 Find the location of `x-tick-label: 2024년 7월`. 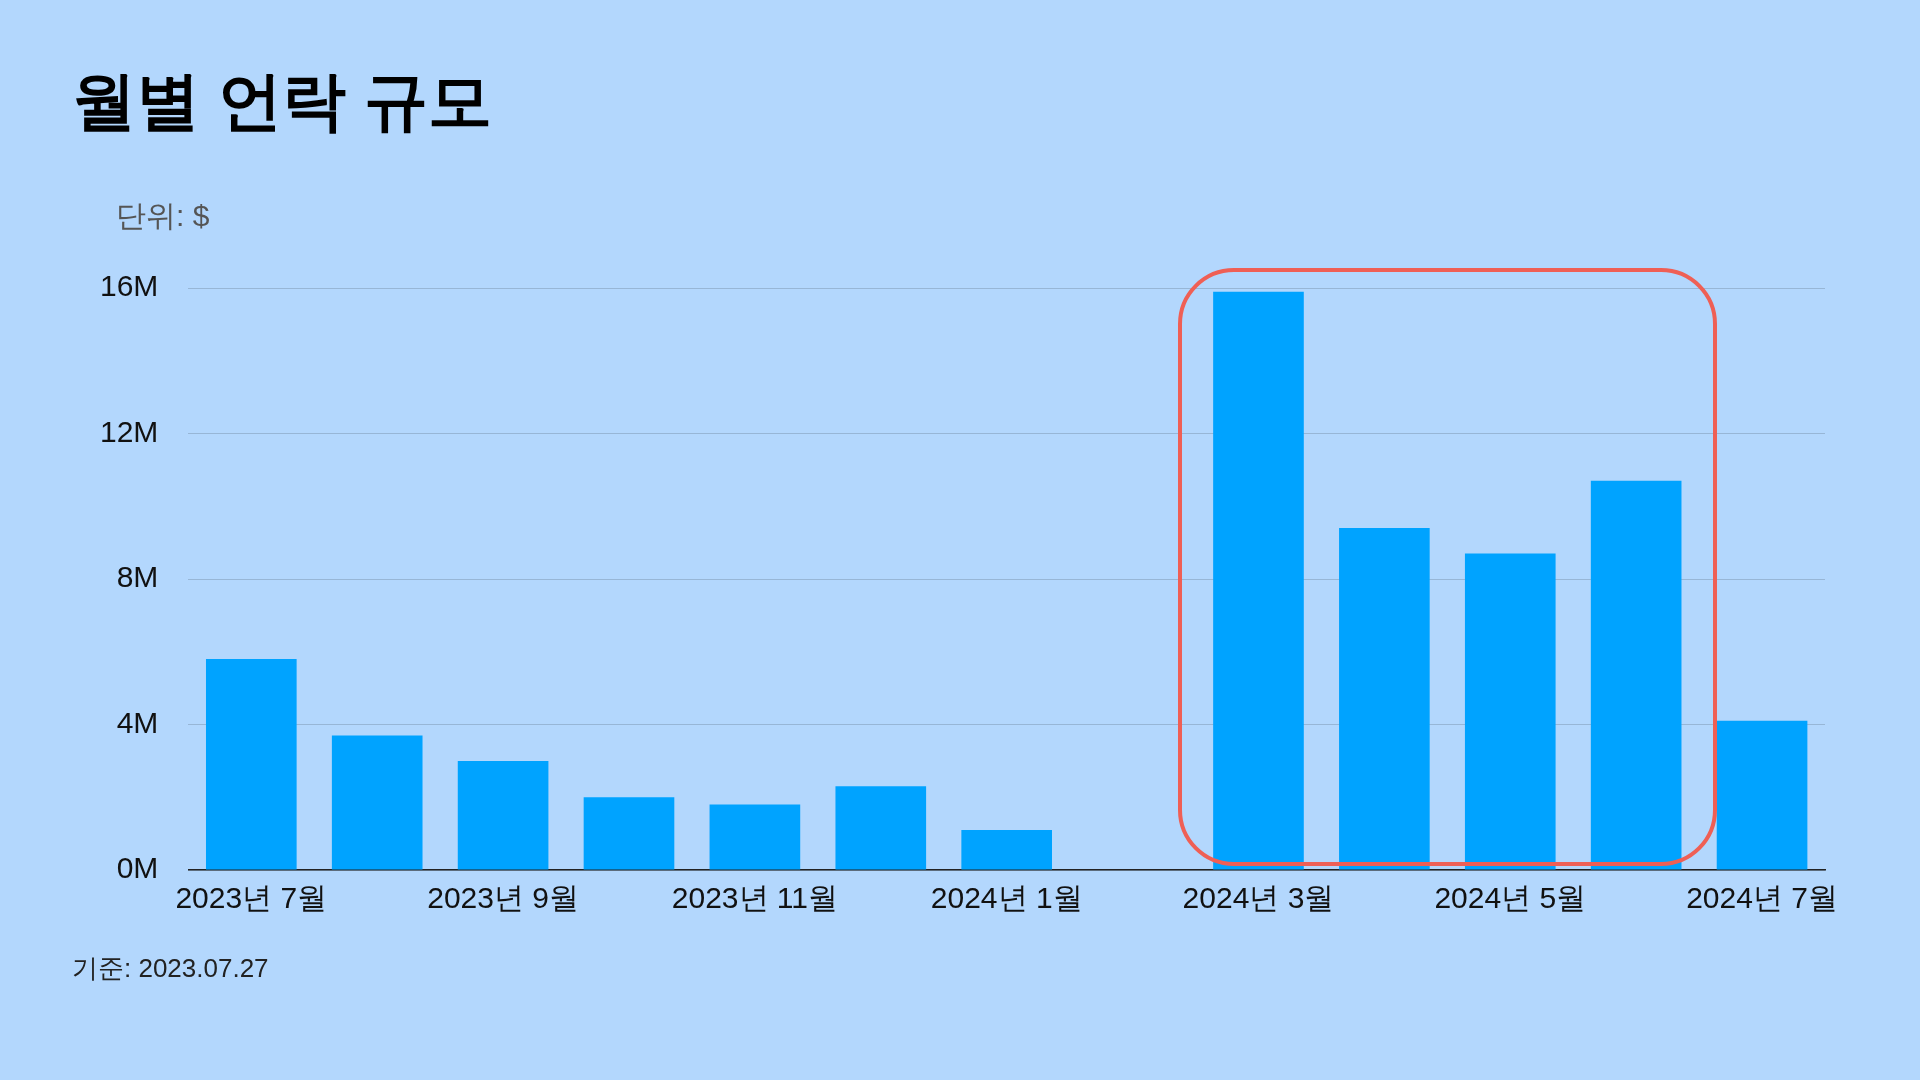

x-tick-label: 2024년 7월 is located at coordinates (1762, 898).